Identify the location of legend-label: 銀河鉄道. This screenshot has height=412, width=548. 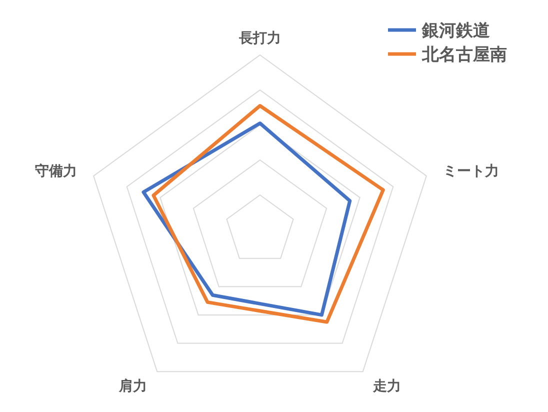
(456, 30).